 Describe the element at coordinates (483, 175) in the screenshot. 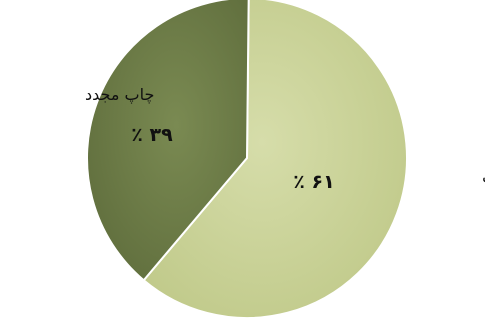

I see `pie-category-label-1: چاپ اول` at that location.